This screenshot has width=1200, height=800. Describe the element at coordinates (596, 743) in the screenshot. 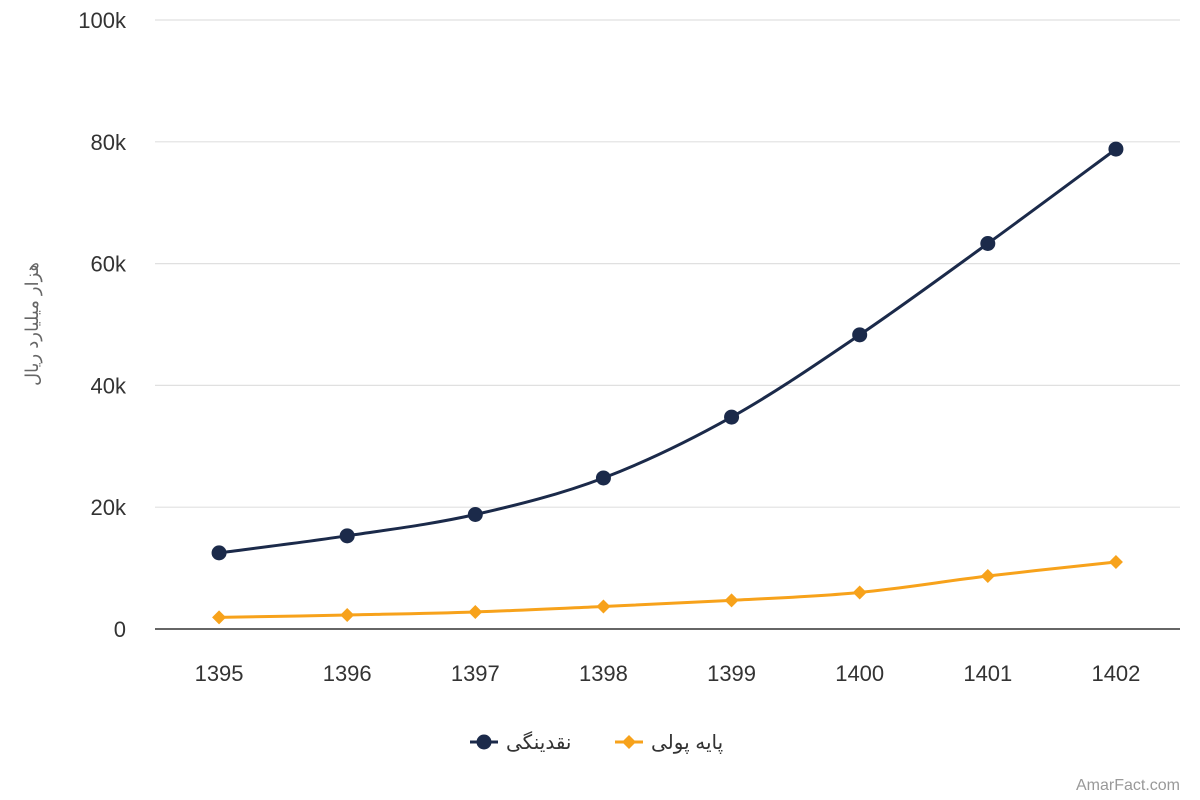

I see `legend: نقدینگی پایه پولی` at that location.